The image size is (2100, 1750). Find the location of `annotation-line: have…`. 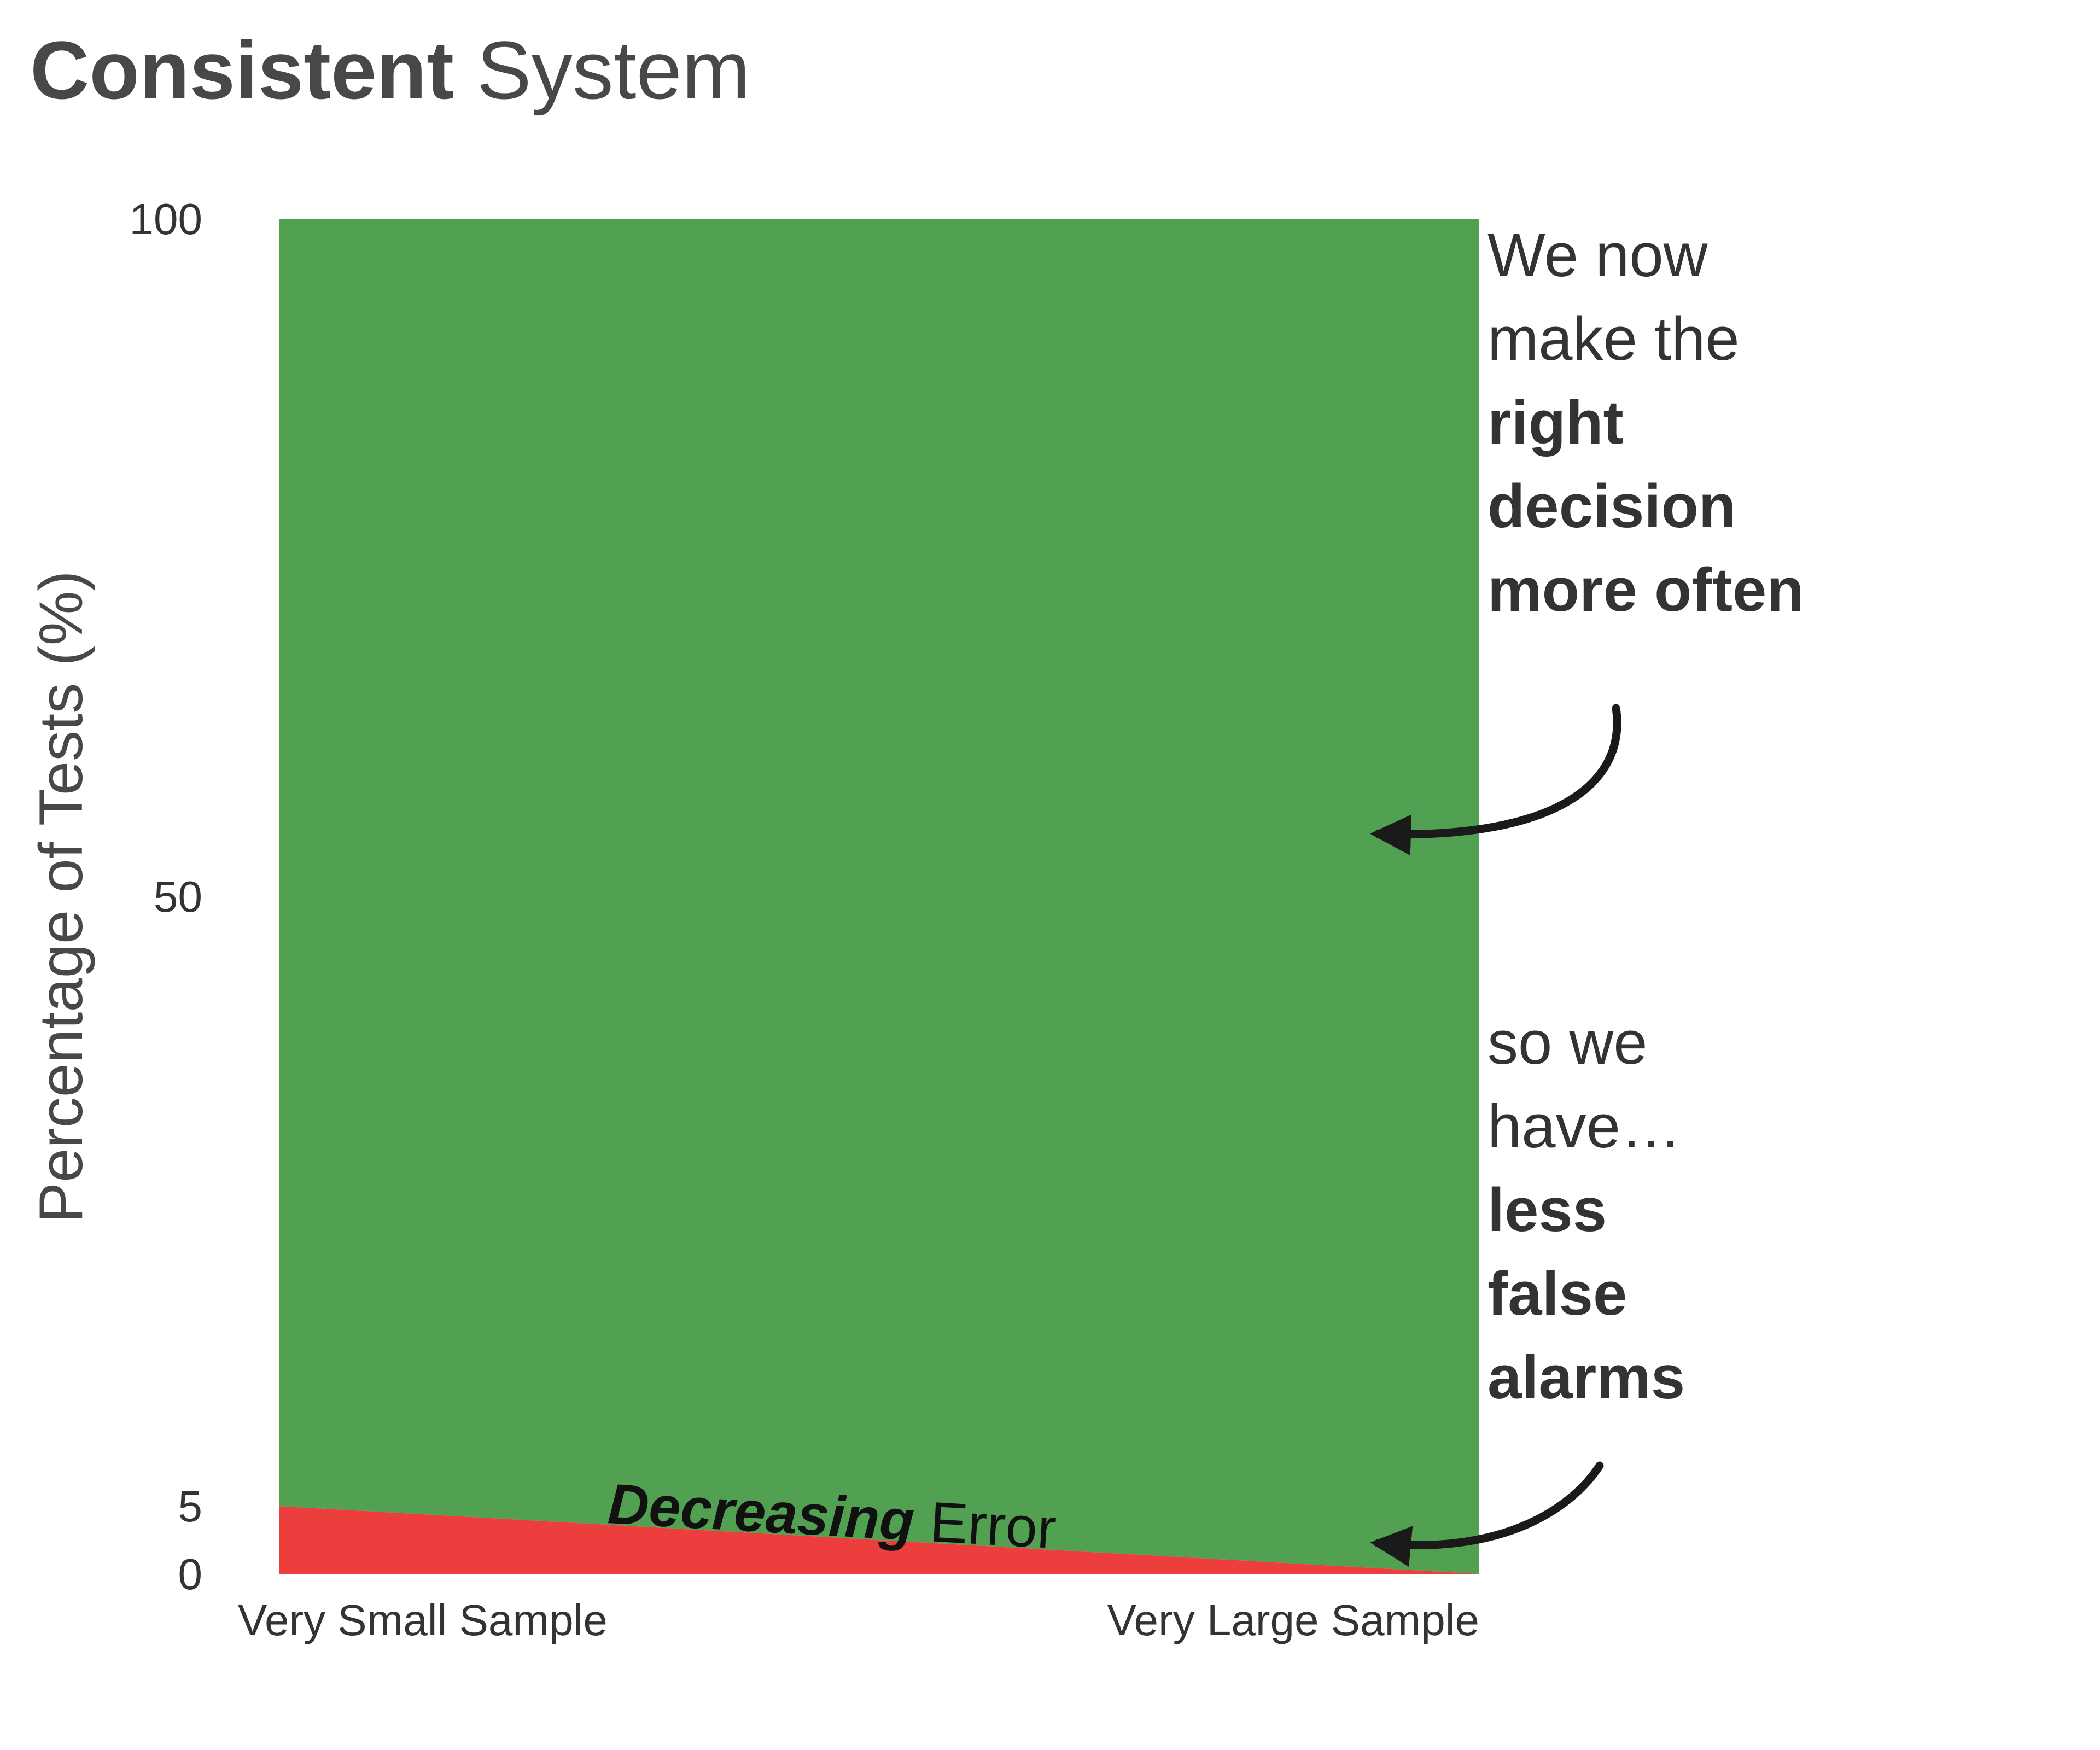

annotation-line: have… is located at coordinates (1585, 1126).